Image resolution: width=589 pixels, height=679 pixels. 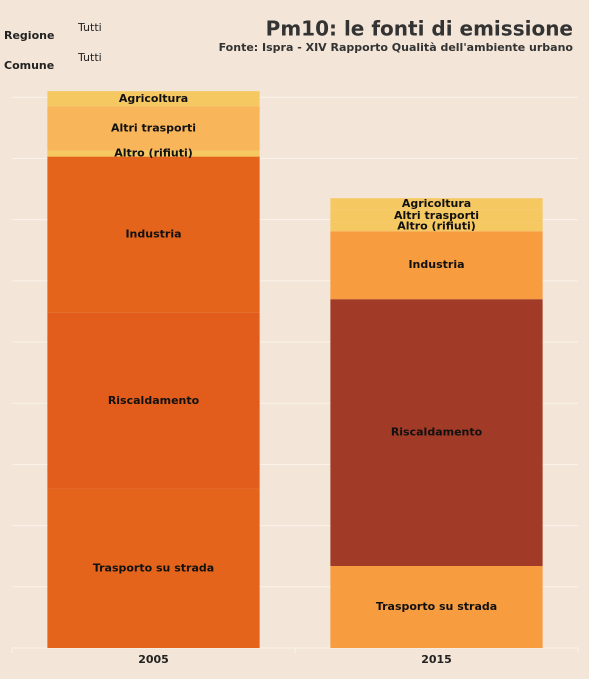 What do you see at coordinates (419, 29) in the screenshot?
I see `chart-title: Pm10: le fonti di emissione` at bounding box center [419, 29].